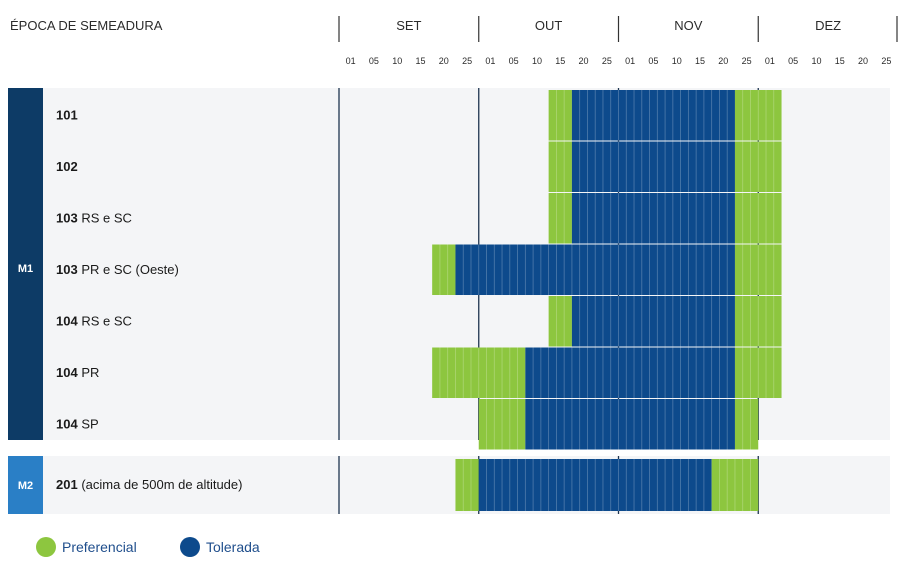 Image resolution: width=898 pixels, height=579 pixels. I want to click on row-label: 103 PR e SC (Oeste), so click(117, 269).